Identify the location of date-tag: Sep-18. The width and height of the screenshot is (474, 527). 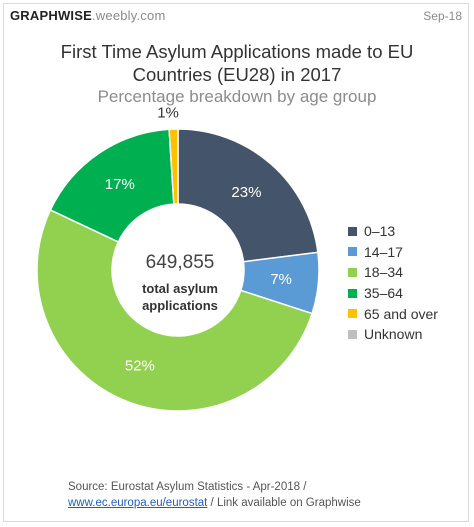
(442, 16).